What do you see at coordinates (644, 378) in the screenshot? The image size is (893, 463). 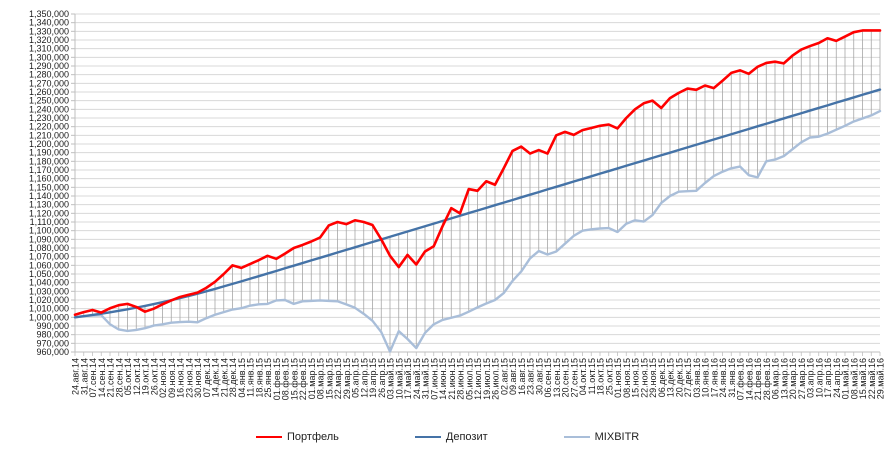 I see `x-axis-label: 22.ноя.15` at bounding box center [644, 378].